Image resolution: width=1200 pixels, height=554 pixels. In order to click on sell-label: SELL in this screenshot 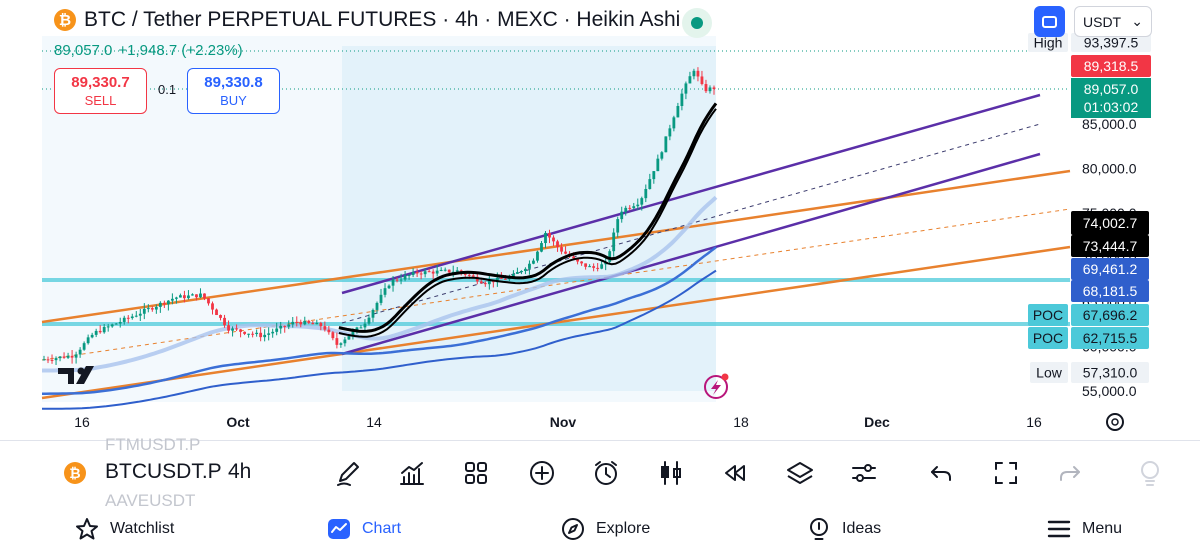, I will do `click(100, 100)`.